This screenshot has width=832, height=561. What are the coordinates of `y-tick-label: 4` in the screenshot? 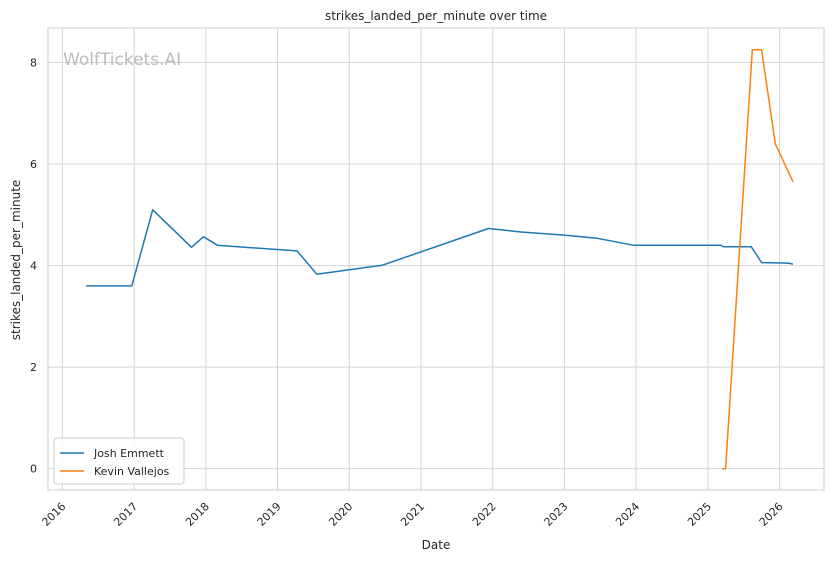 It's located at (33, 266).